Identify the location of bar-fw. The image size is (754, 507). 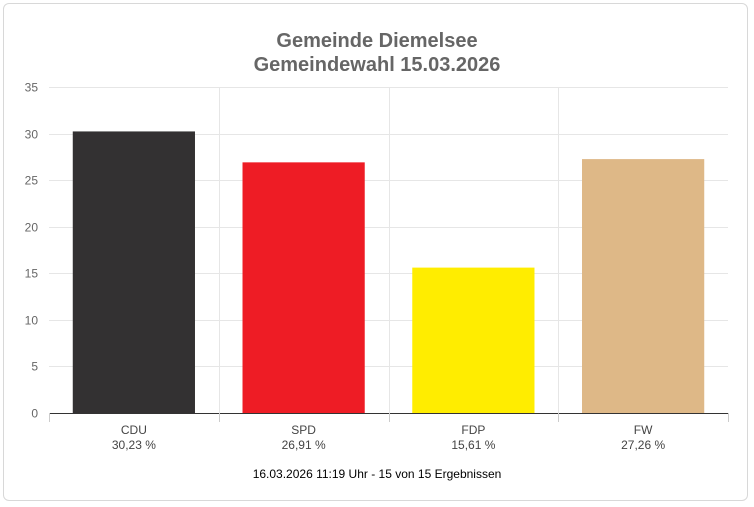
(643, 286).